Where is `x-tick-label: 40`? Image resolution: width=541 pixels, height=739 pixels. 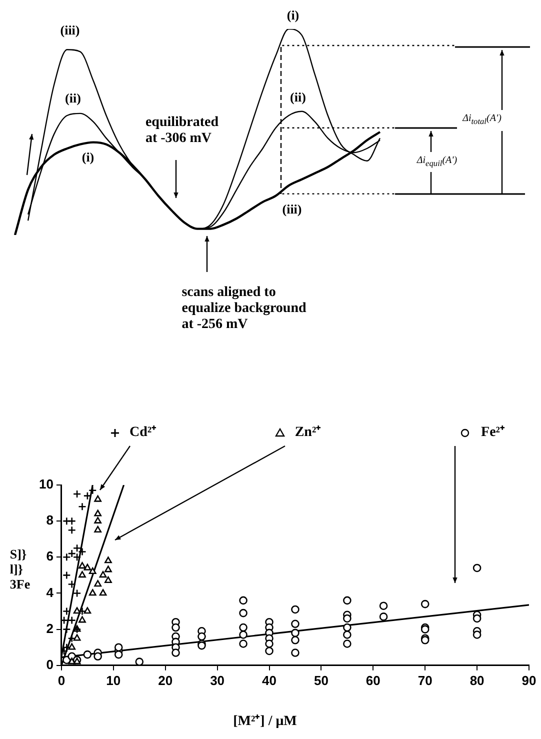
x-tick-label: 40 is located at coordinates (269, 680).